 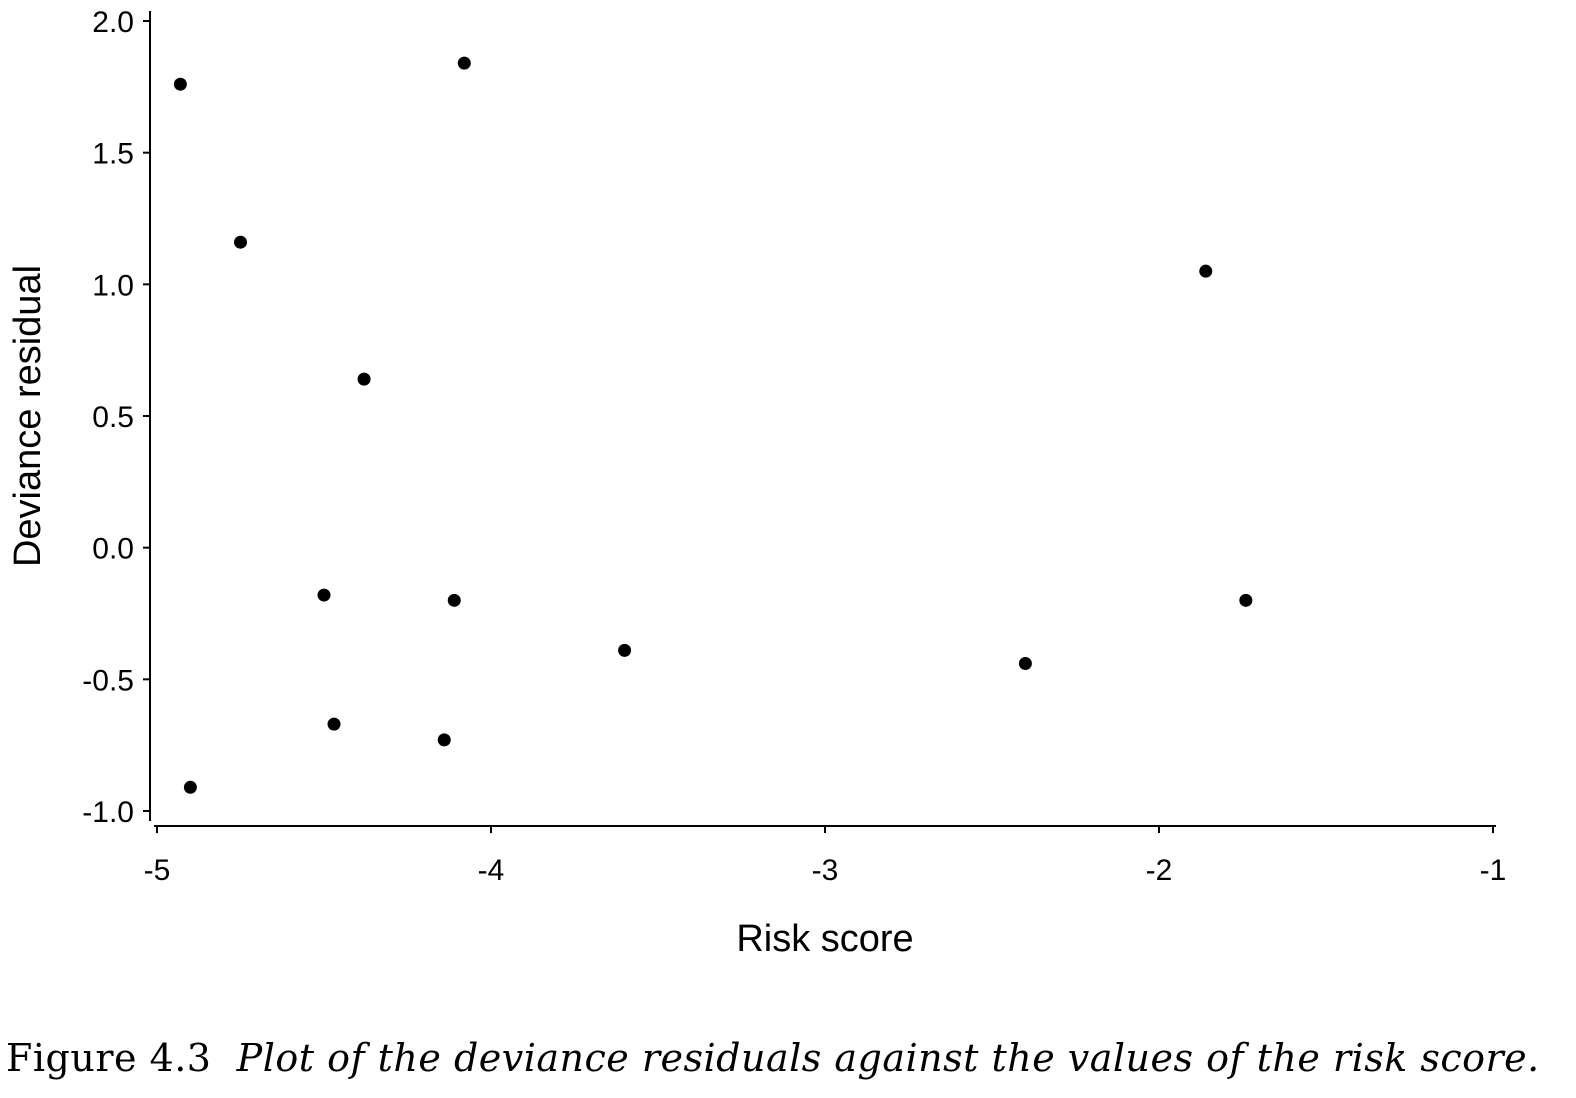 What do you see at coordinates (113, 417) in the screenshot?
I see `y-tick-label: 0.5` at bounding box center [113, 417].